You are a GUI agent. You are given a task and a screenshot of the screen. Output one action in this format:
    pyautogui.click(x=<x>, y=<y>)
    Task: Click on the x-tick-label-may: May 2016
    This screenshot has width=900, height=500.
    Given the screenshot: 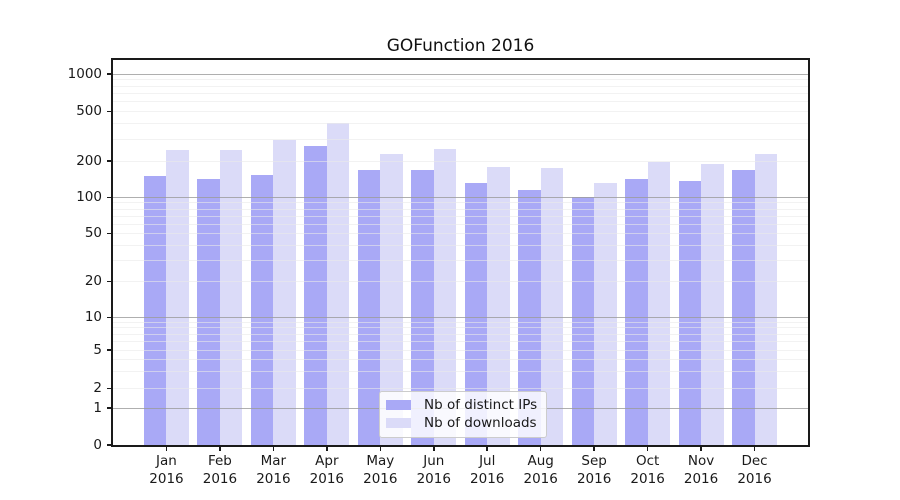 What is the action you would take?
    pyautogui.click(x=380, y=470)
    